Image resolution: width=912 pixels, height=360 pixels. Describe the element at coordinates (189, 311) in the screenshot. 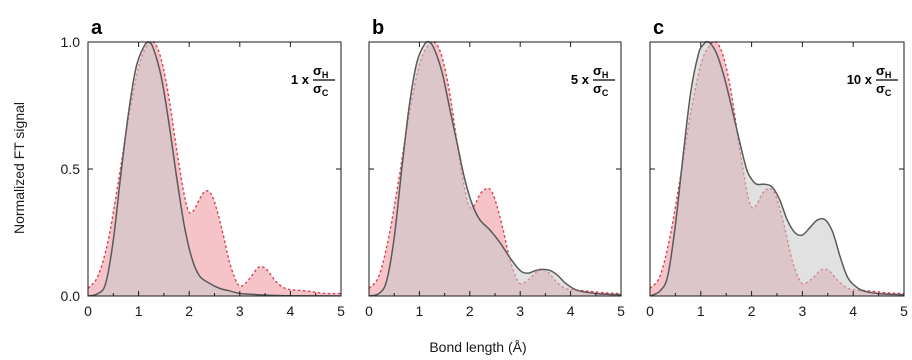

I see `x-tick-label-a-2: 2` at that location.